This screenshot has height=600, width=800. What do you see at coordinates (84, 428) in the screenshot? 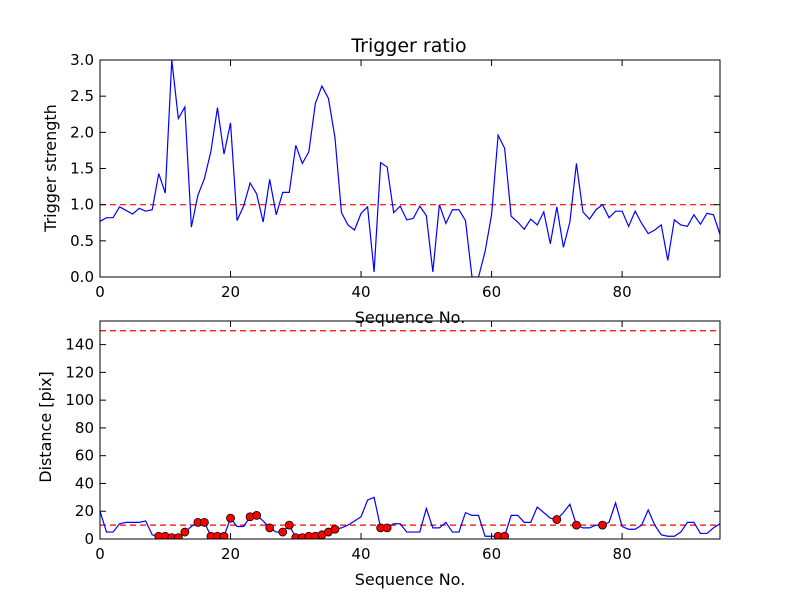
I see `distance-y-tick-label: 80` at bounding box center [84, 428].